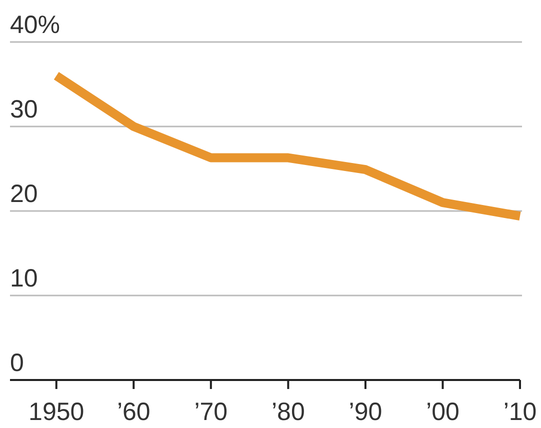 This screenshot has height=428, width=541. What do you see at coordinates (24, 278) in the screenshot?
I see `y-tick-label: 10` at bounding box center [24, 278].